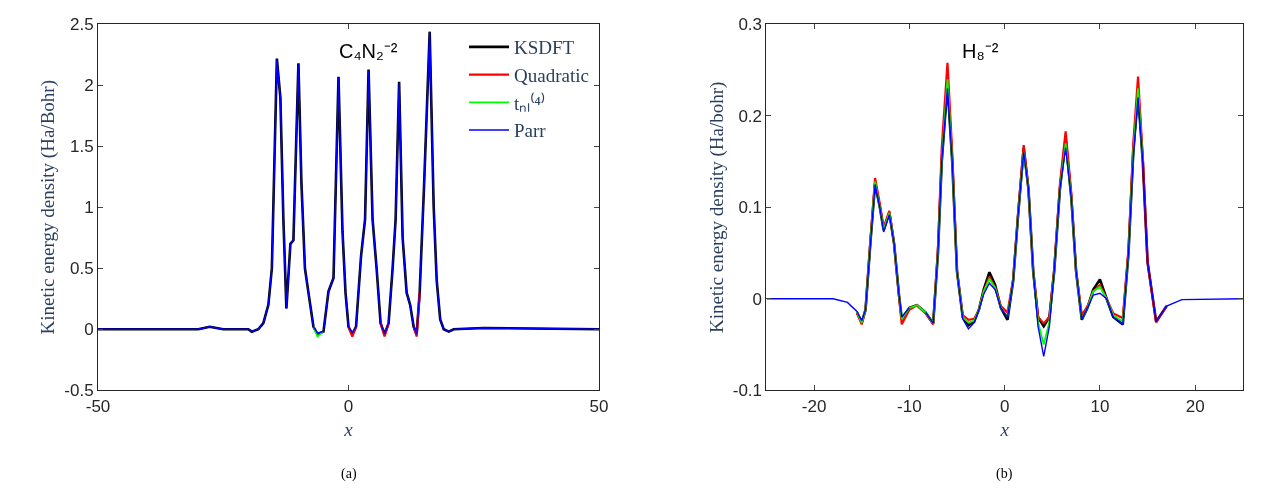  I want to click on y-tick-label: 0.1, so click(750, 208).